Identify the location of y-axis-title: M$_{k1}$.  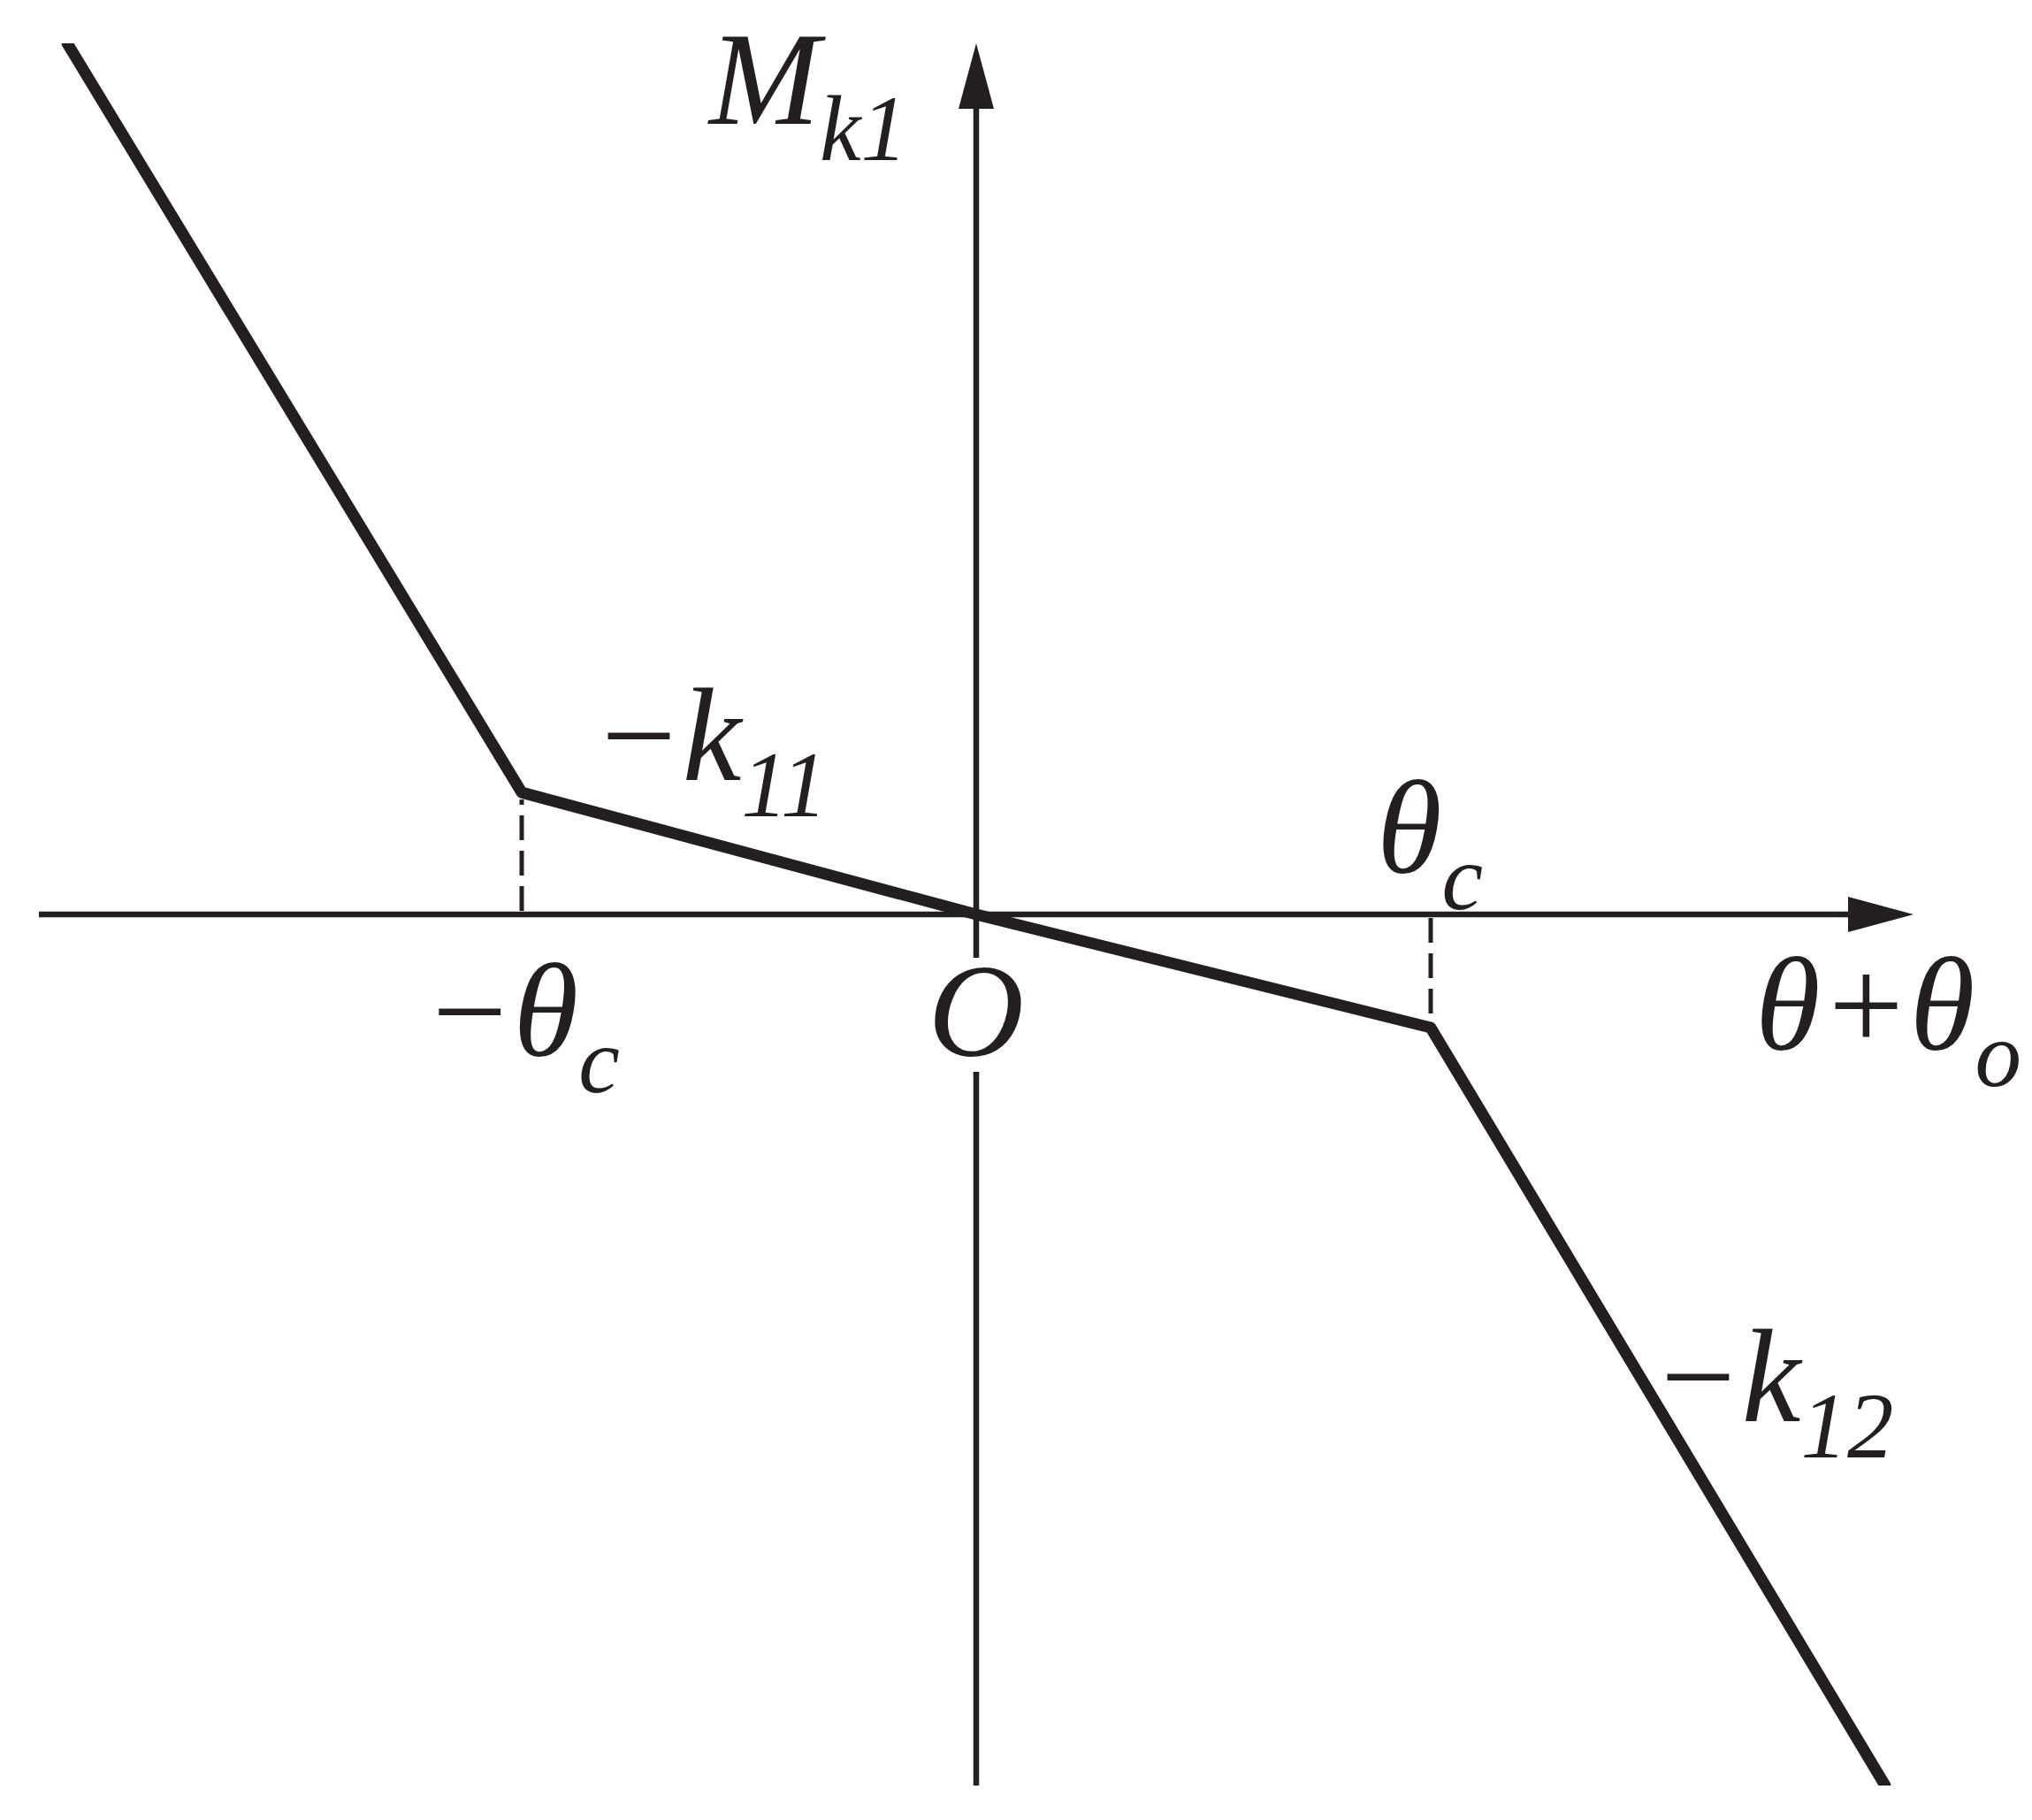
(807, 92).